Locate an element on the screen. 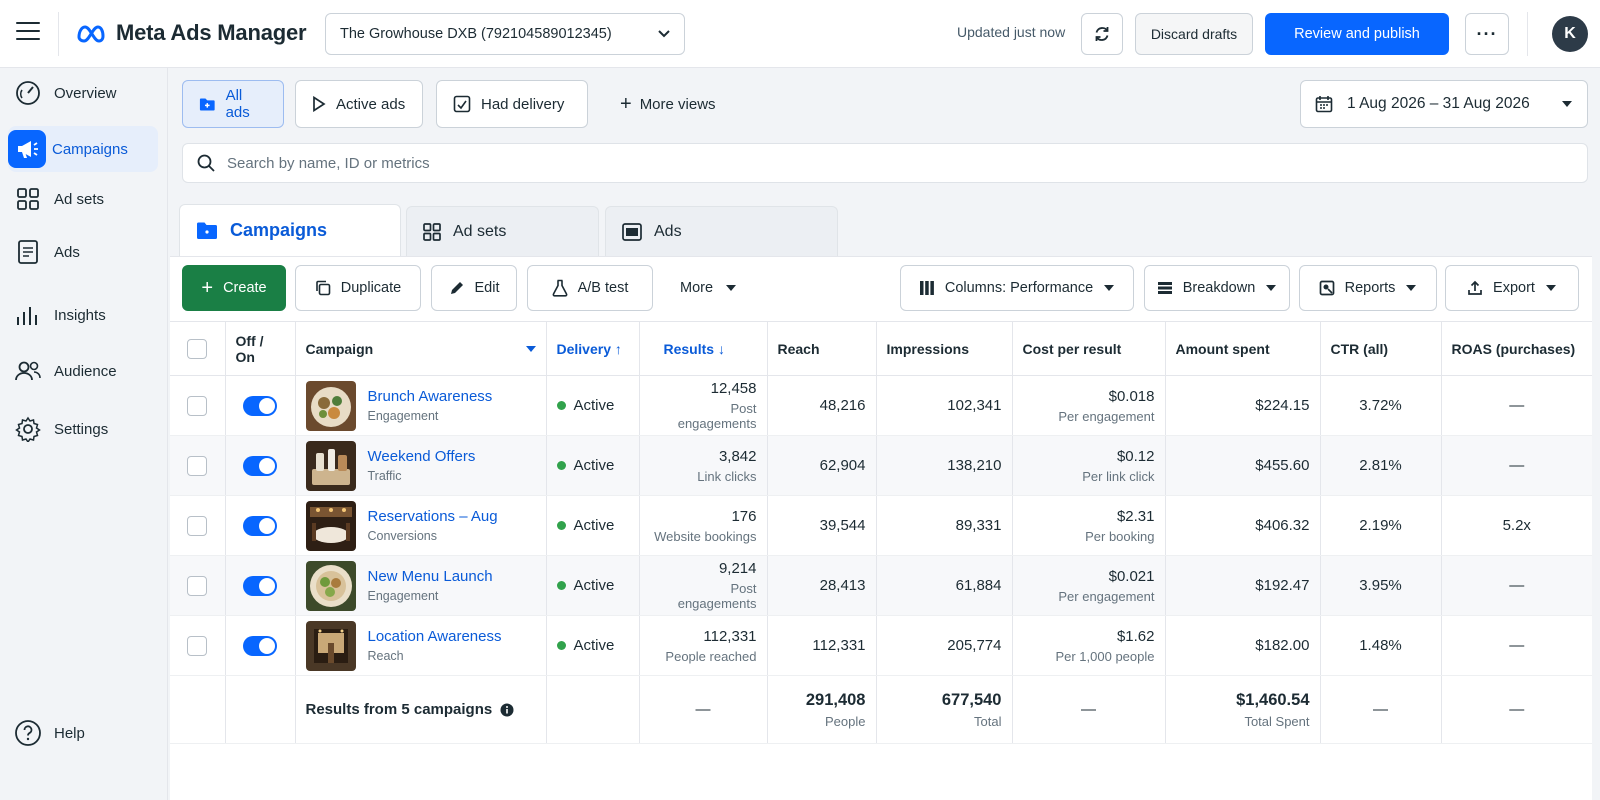 Image resolution: width=1600 pixels, height=800 pixels. campaign-objective: Conversions is located at coordinates (402, 536).